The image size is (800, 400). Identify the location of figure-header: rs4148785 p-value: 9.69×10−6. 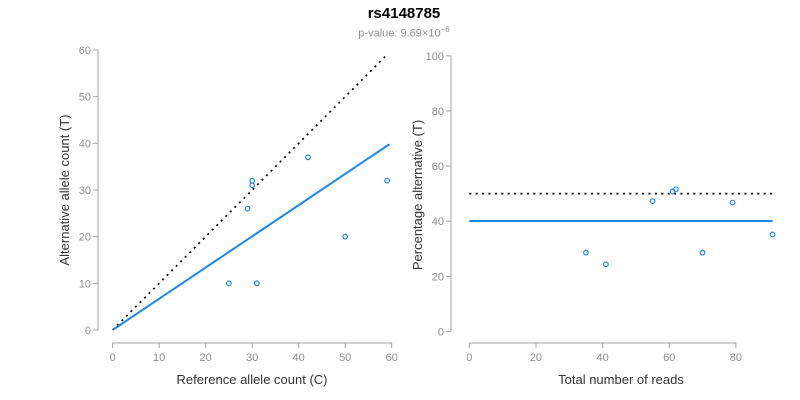
(400, 23).